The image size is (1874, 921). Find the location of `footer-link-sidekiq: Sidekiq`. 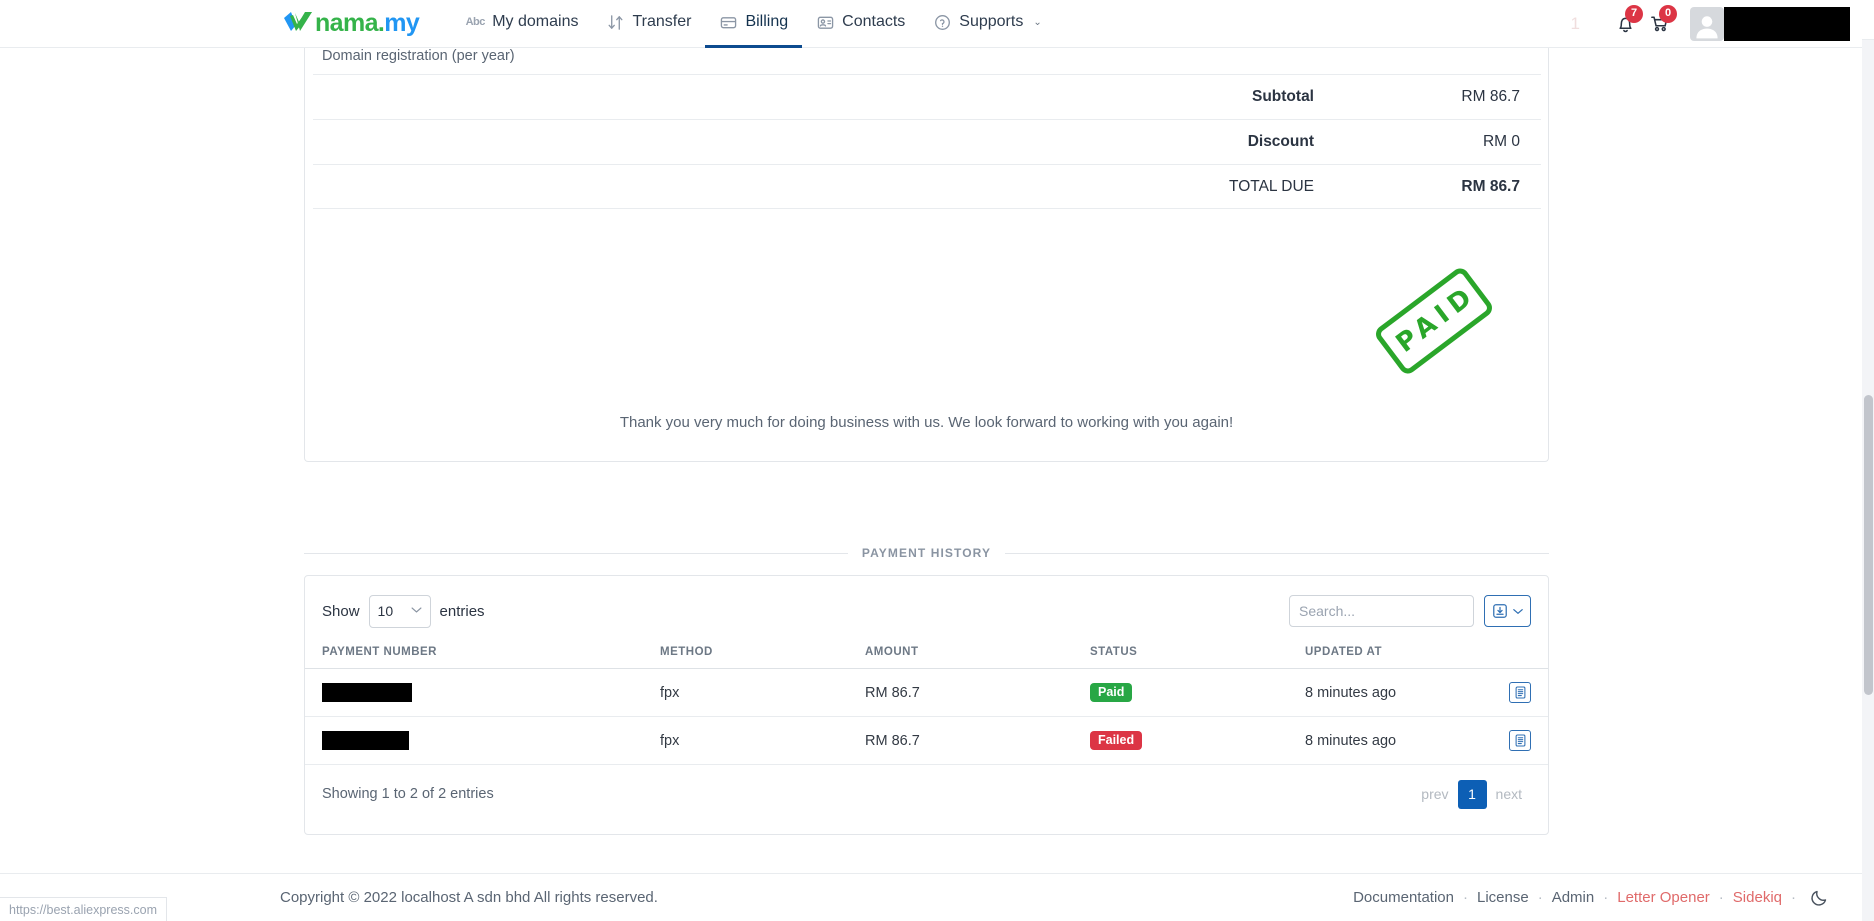

footer-link-sidekiq: Sidekiq is located at coordinates (1757, 897).